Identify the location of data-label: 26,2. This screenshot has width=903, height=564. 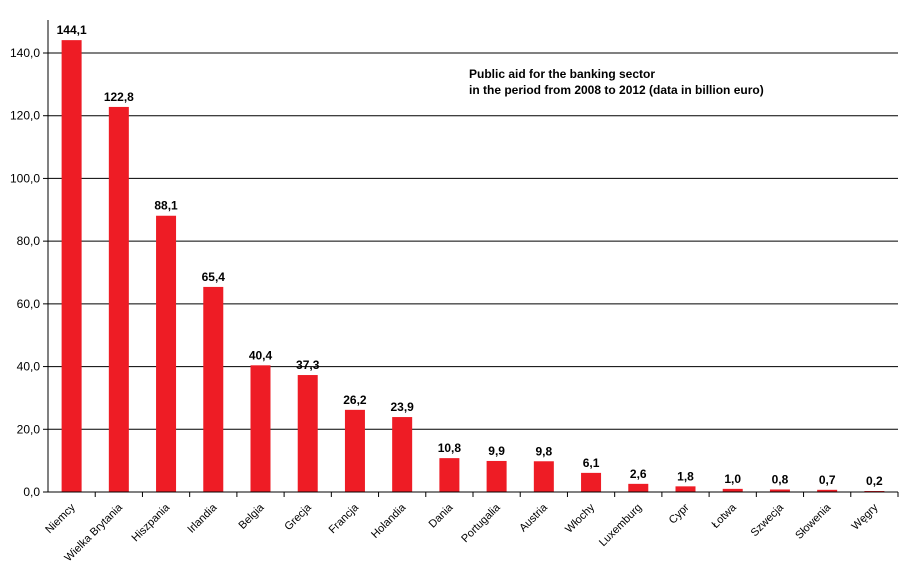
(355, 400).